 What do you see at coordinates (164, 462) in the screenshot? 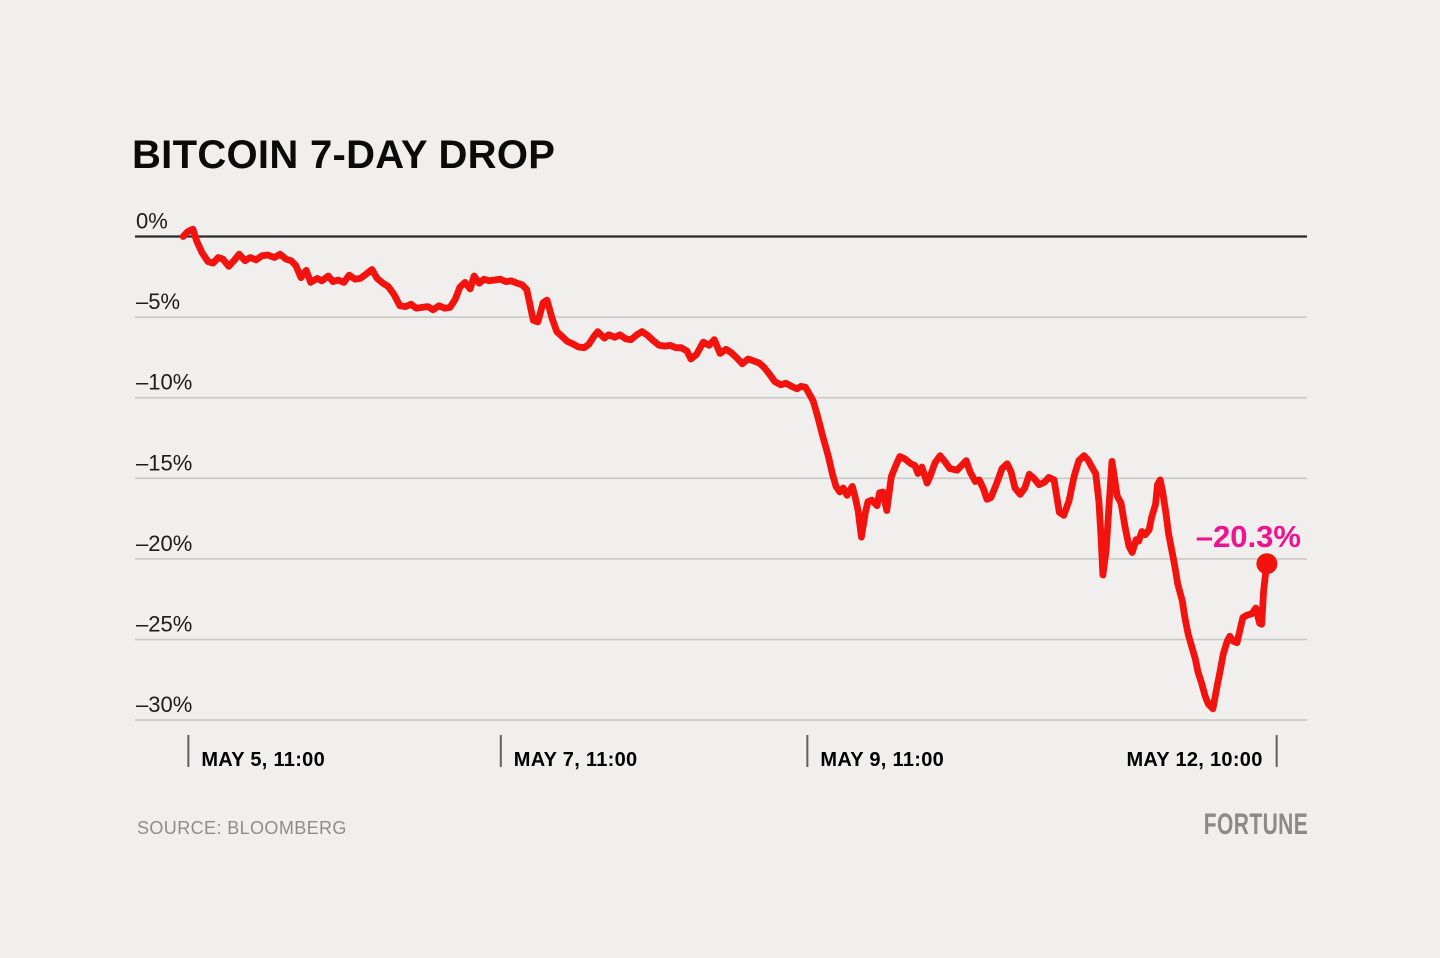
I see `y-axis-label: –15%` at bounding box center [164, 462].